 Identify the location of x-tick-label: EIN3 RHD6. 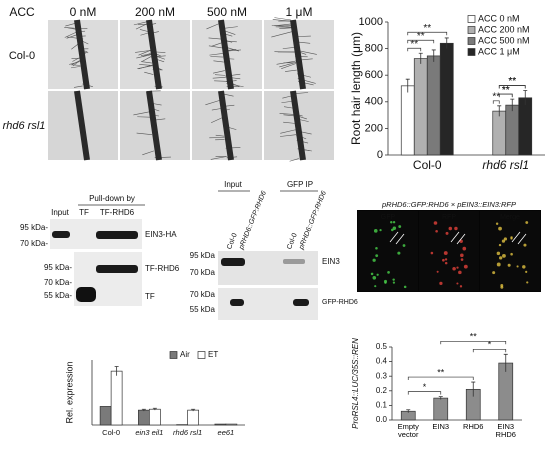
(505, 431).